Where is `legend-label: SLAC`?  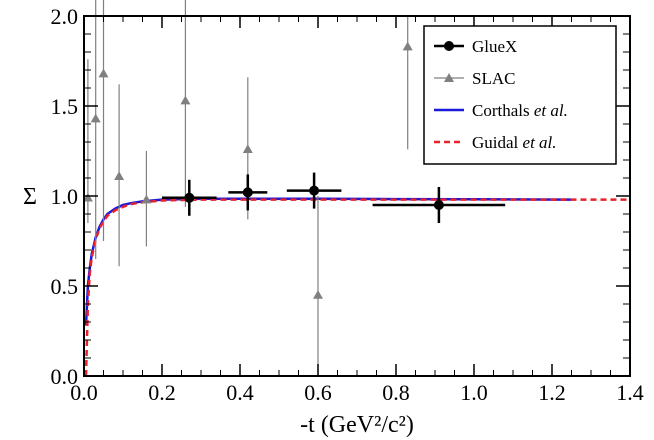
legend-label: SLAC is located at coordinates (493, 78).